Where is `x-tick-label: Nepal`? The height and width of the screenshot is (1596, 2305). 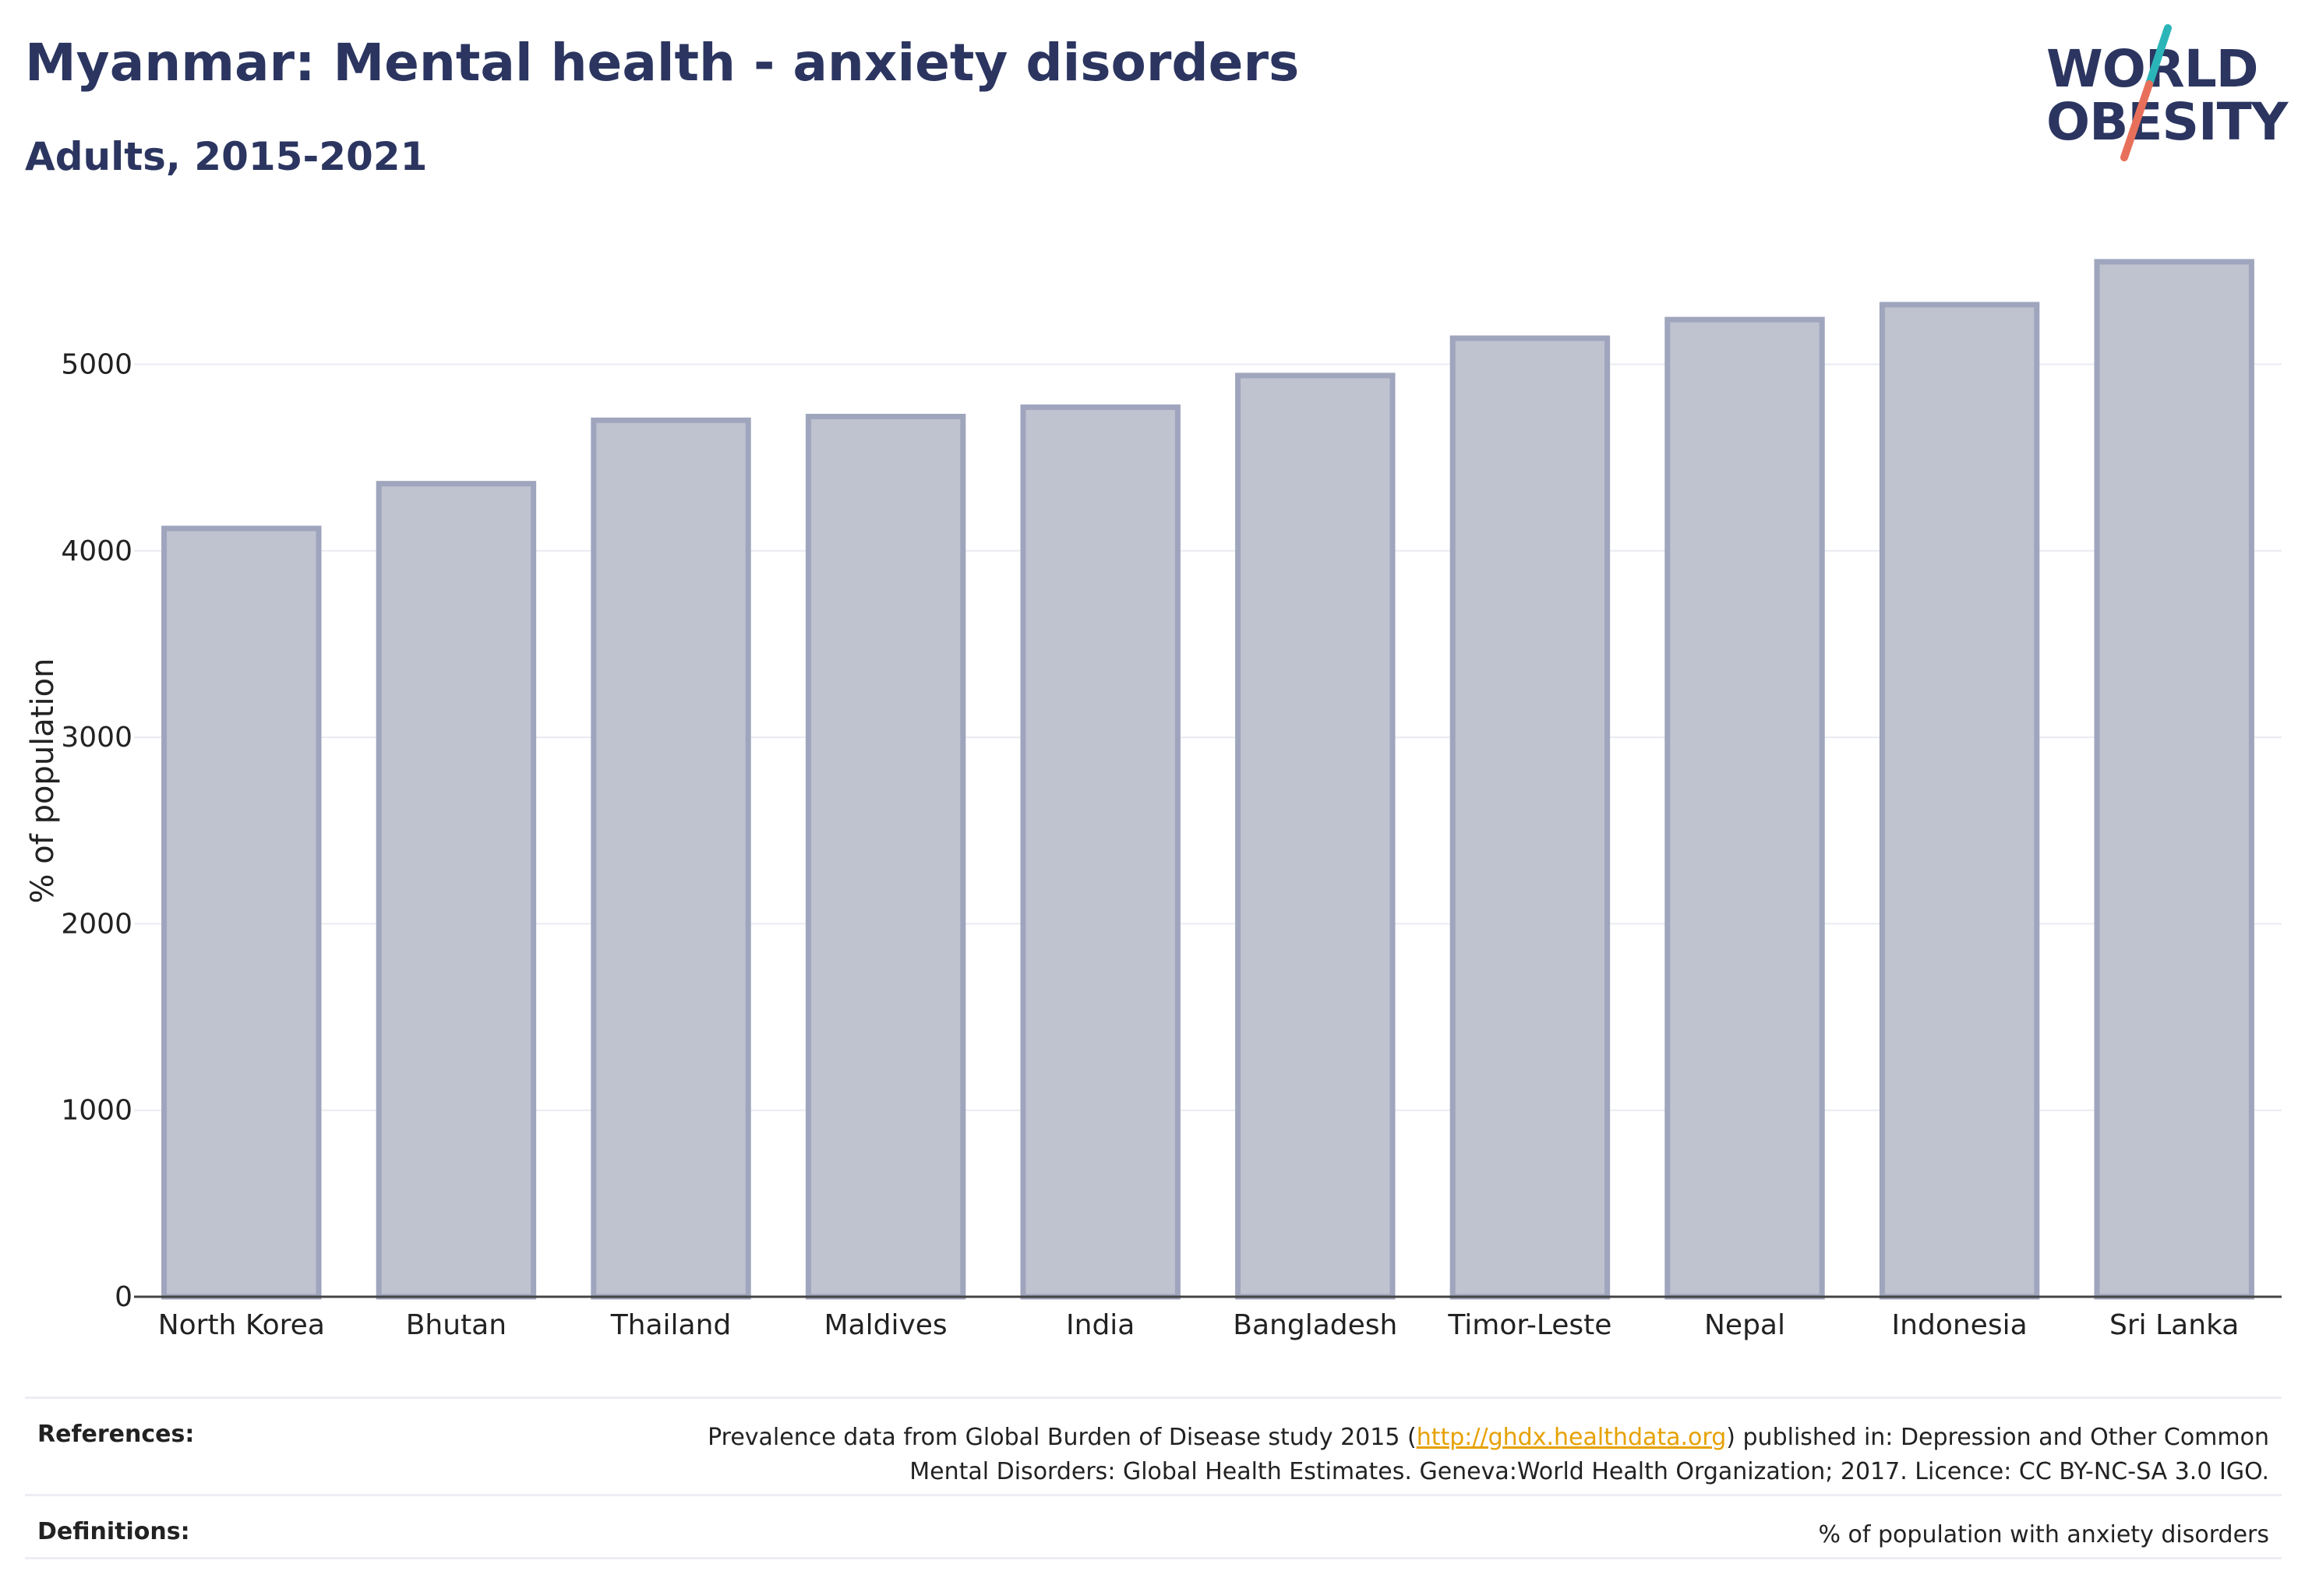
x-tick-label: Nepal is located at coordinates (1744, 1325).